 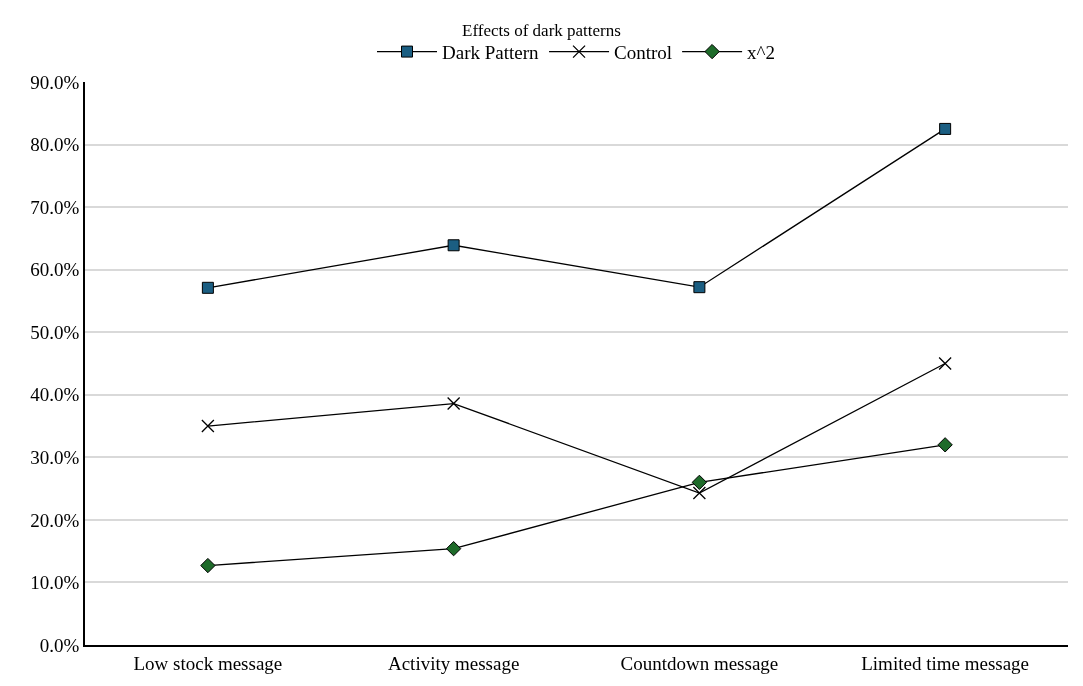 I want to click on legend-label: x^2, so click(x=761, y=52).